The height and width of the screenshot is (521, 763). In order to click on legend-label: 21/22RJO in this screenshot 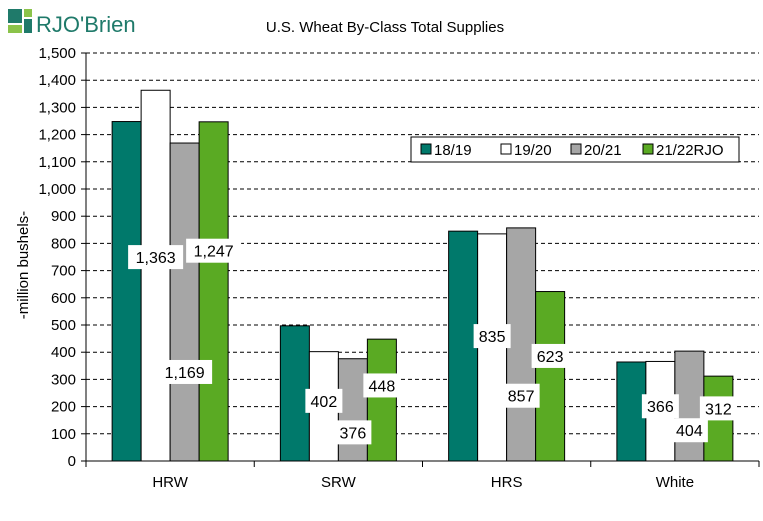, I will do `click(690, 150)`.